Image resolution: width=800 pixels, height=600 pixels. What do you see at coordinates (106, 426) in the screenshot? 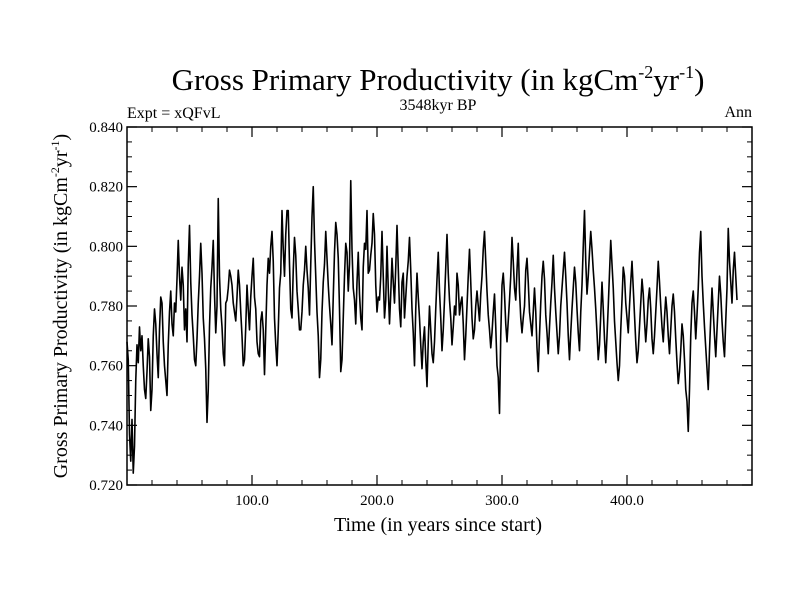
I see `y-tick-label: 0.740` at bounding box center [106, 426].